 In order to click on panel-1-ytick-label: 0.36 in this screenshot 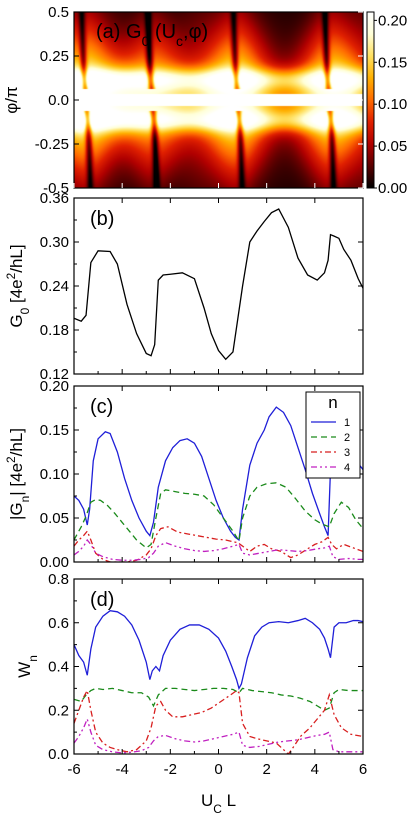, I will do `click(54, 198)`.